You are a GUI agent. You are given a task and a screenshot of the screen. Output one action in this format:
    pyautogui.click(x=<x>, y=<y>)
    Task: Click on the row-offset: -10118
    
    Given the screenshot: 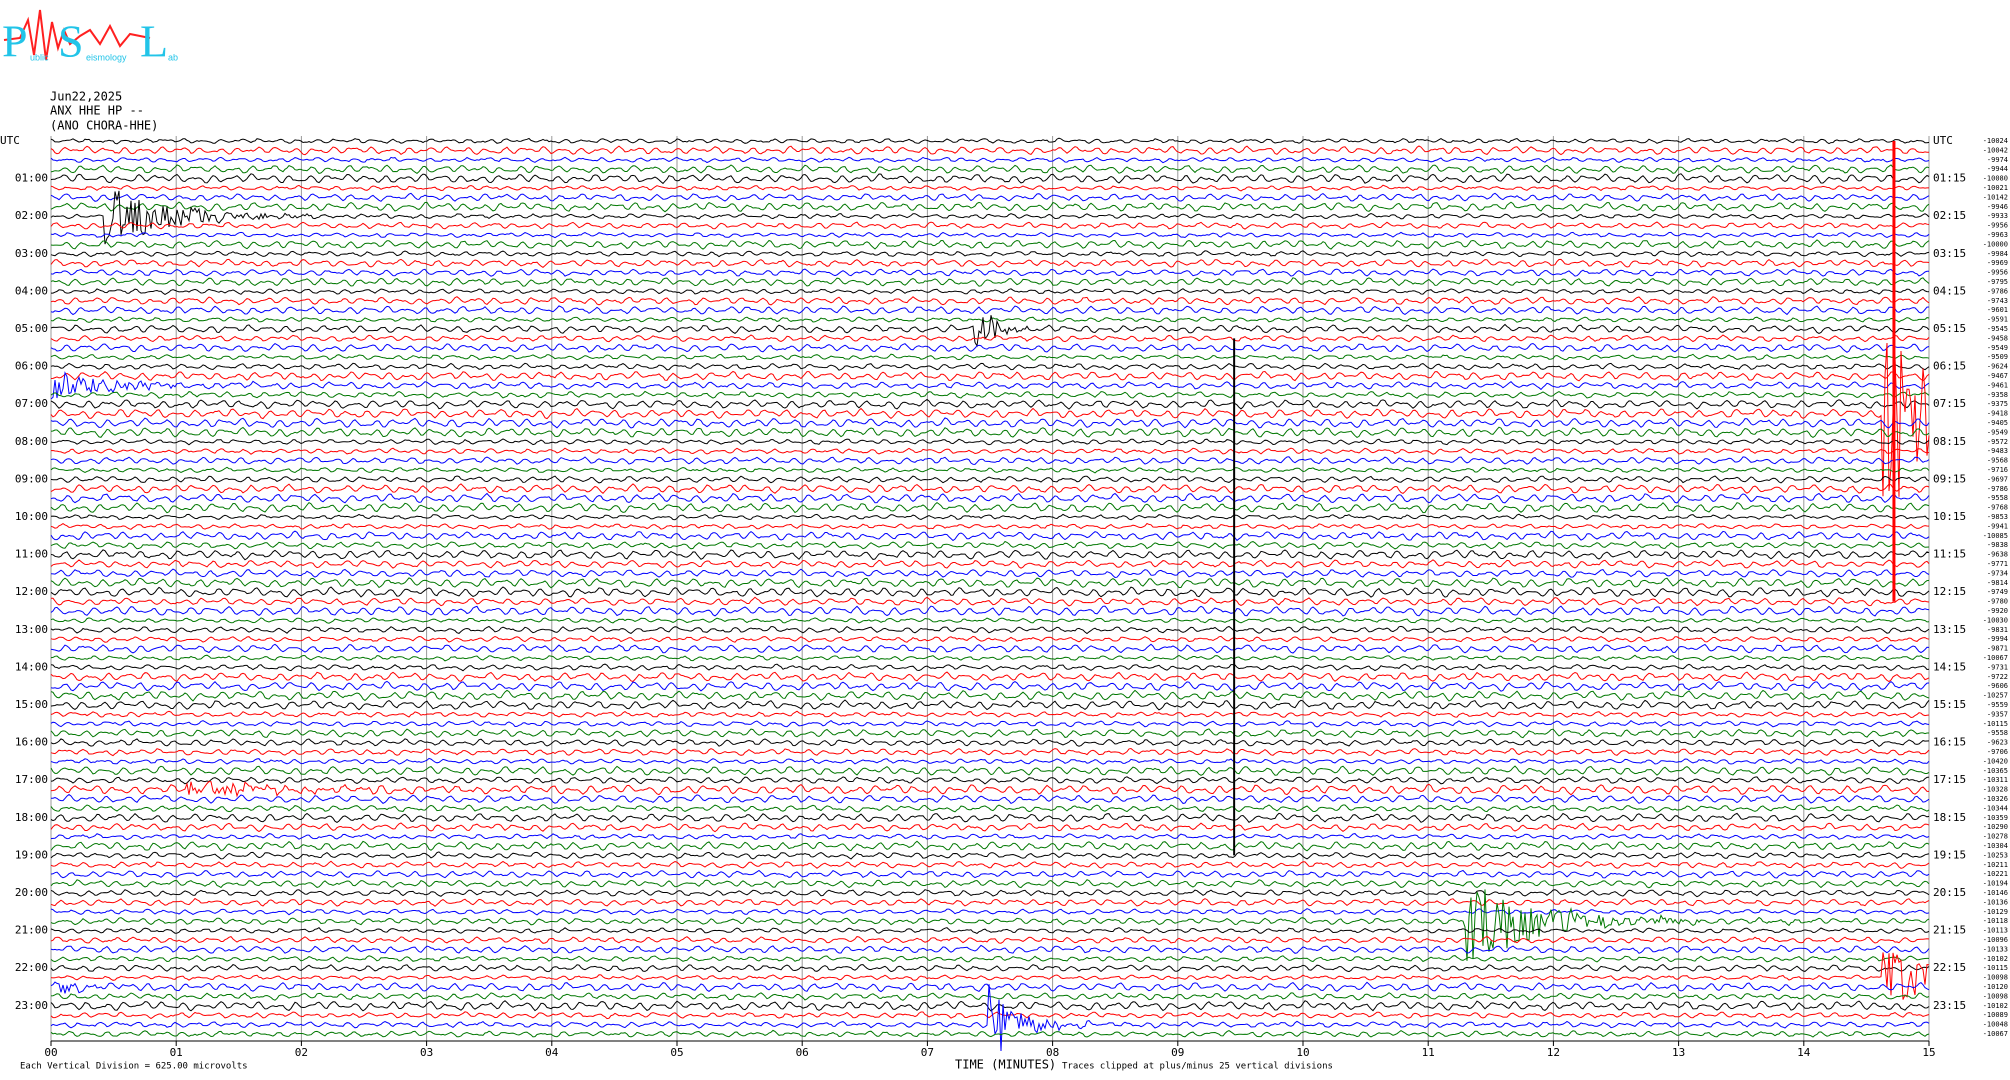 What is the action you would take?
    pyautogui.click(x=1995, y=921)
    